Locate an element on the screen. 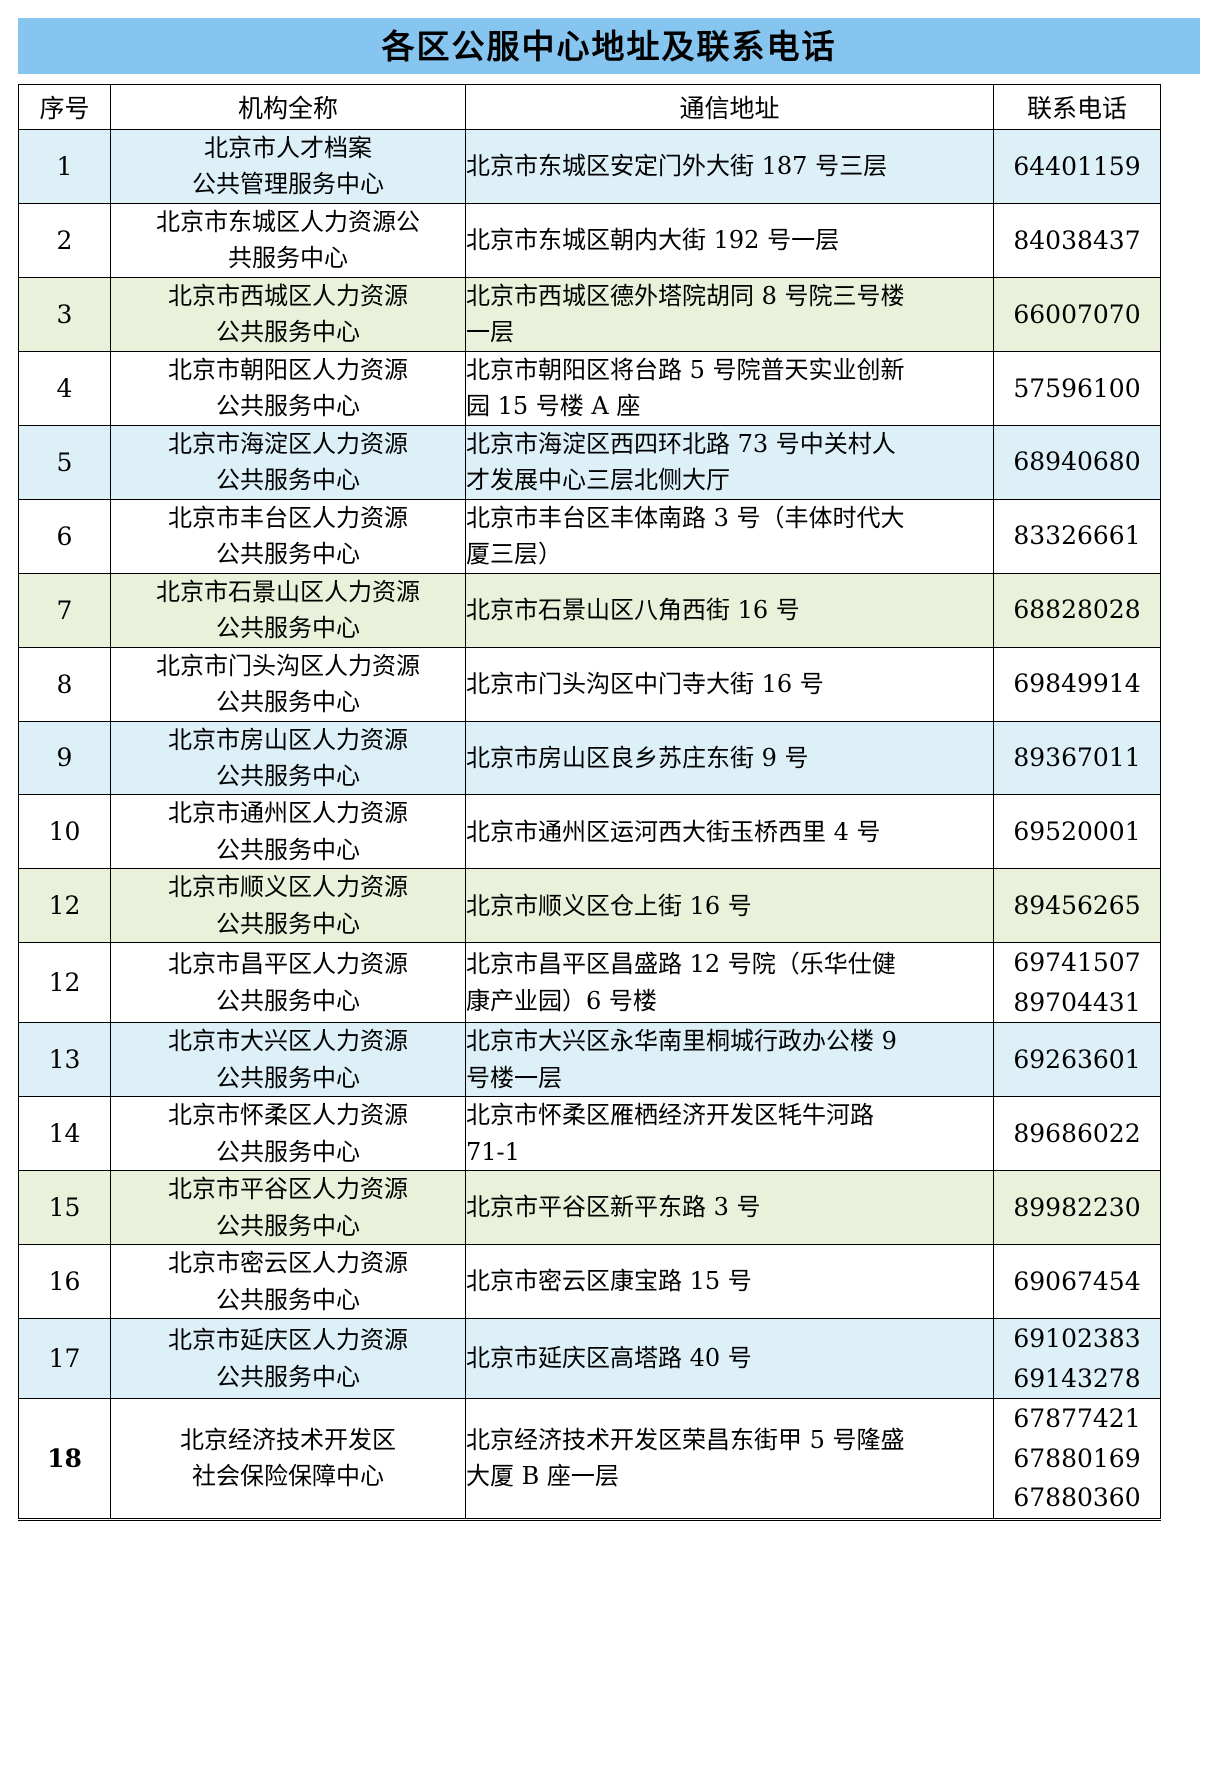  addr-line: 一层 is located at coordinates (490, 332).